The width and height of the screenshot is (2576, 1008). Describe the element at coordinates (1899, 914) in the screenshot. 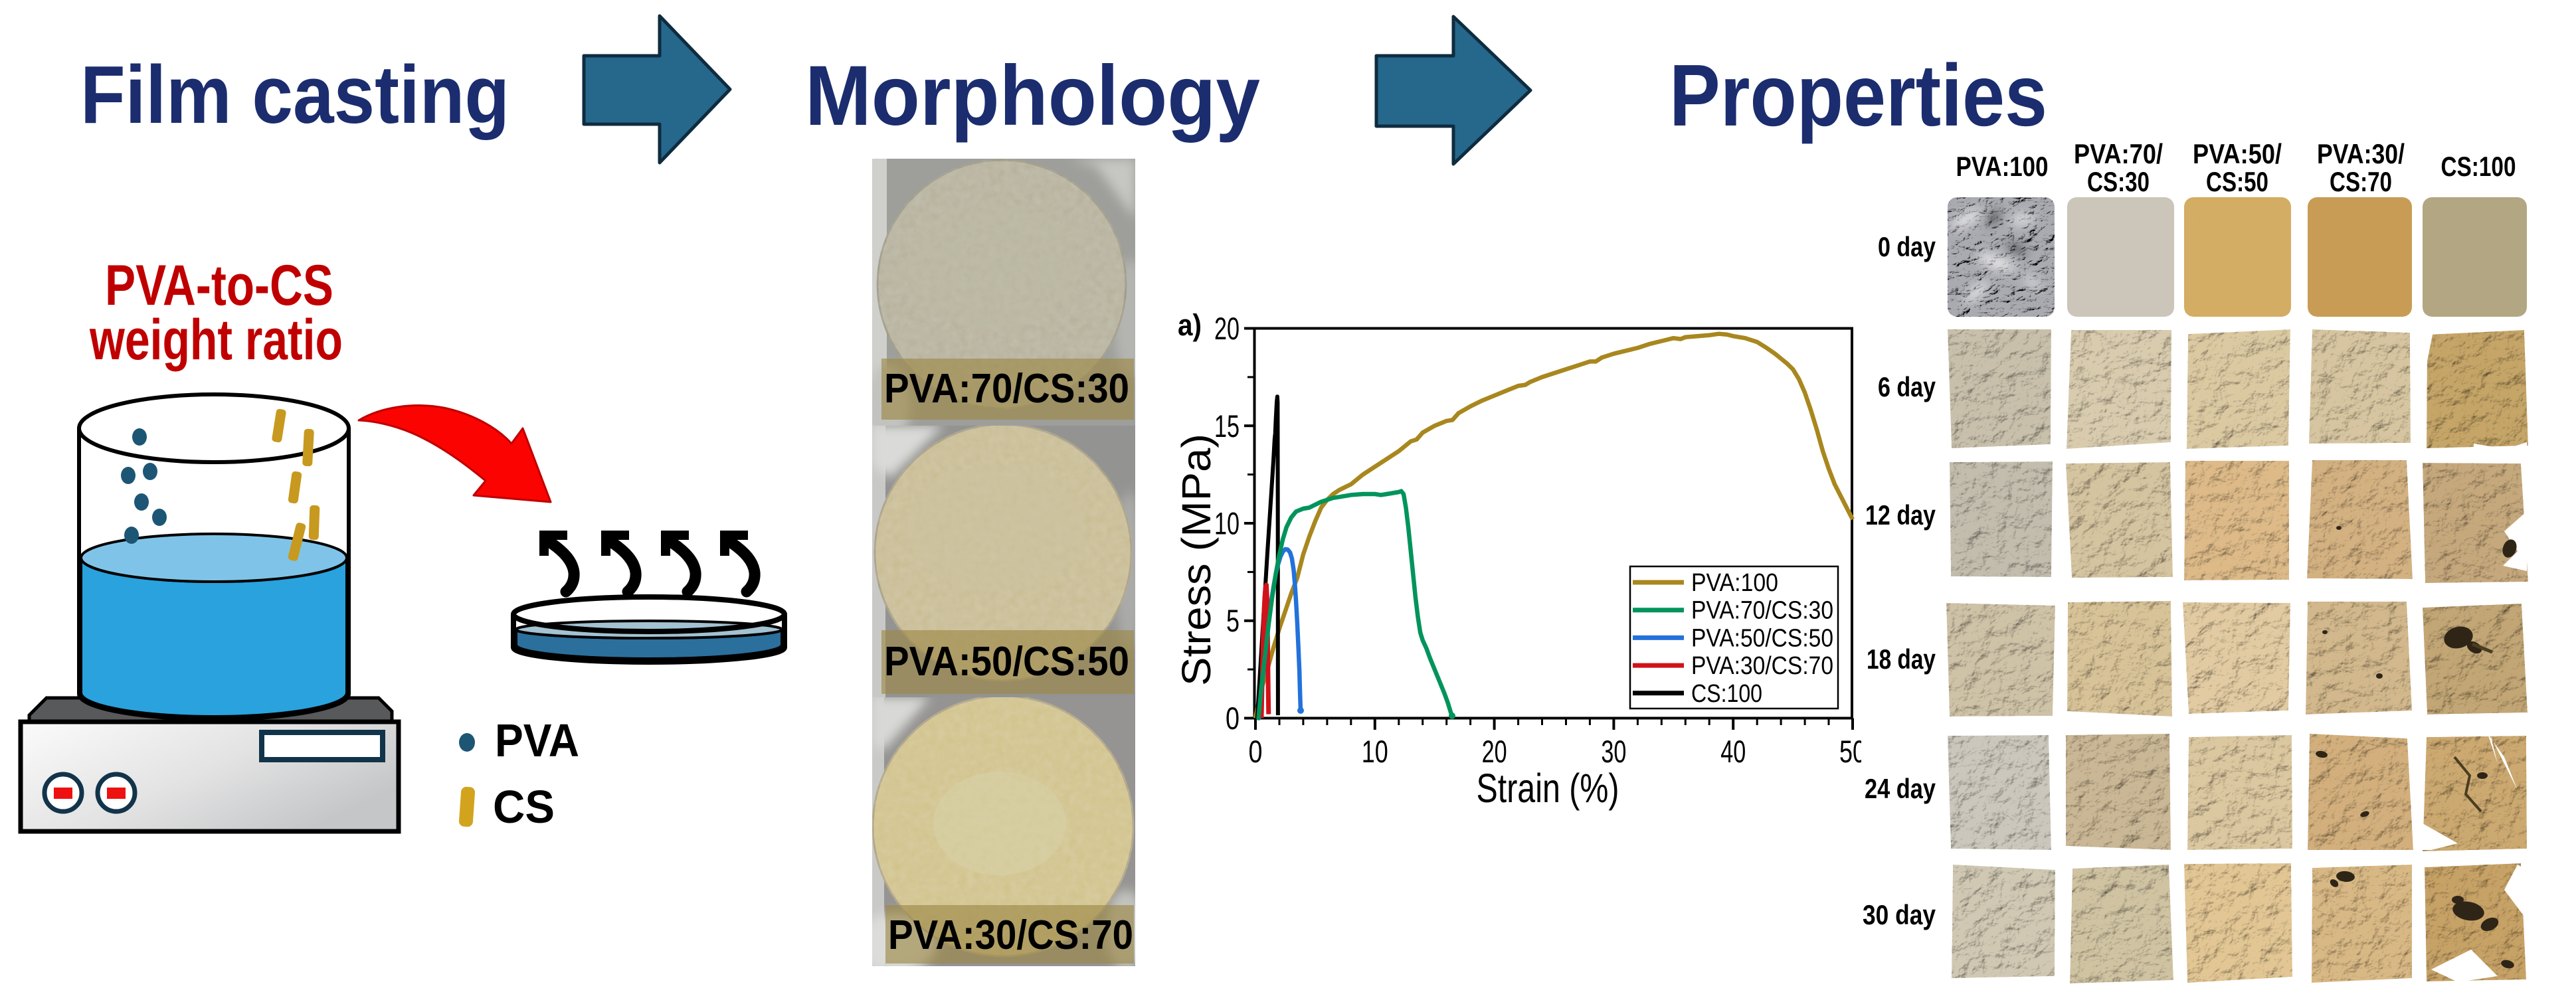

I see `svg-text: 30 day` at that location.